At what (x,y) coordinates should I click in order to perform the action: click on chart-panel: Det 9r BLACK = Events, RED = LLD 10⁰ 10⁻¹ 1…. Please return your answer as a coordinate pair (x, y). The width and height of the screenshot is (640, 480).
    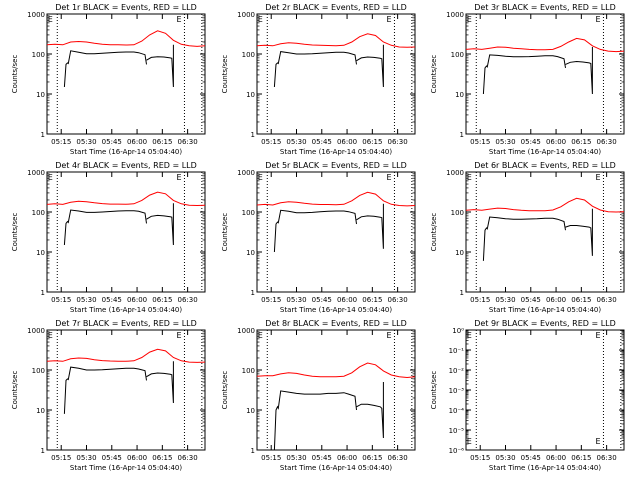
    Looking at the image, I should click on (527, 395).